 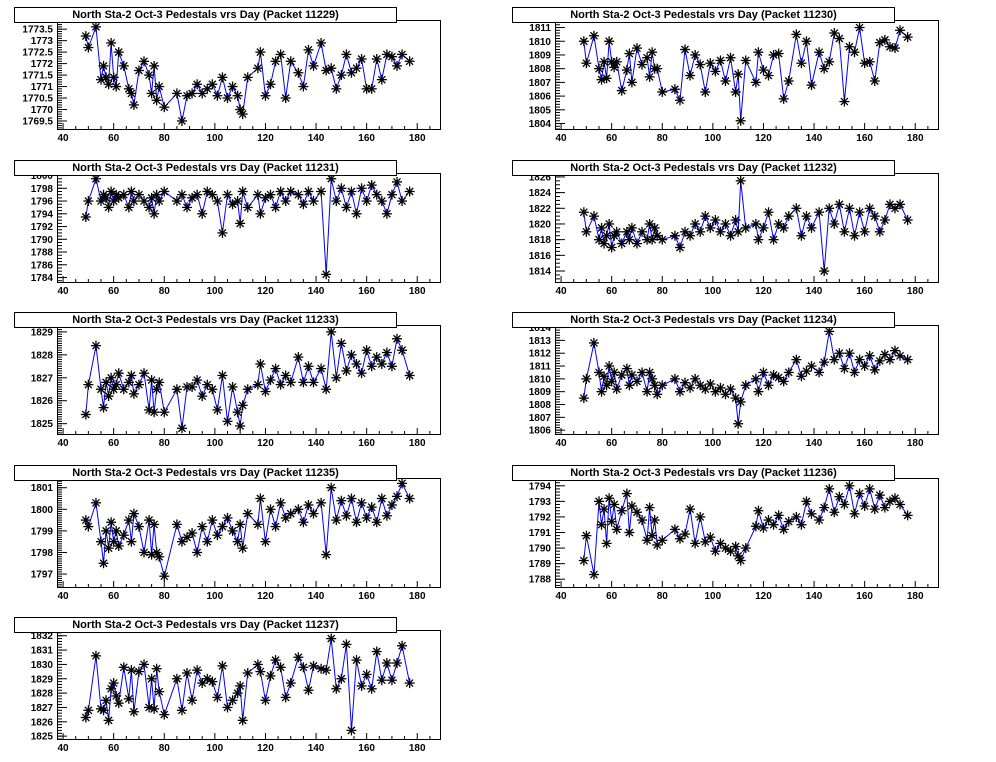 I want to click on y-tick-label: 1830, so click(x=42, y=665).